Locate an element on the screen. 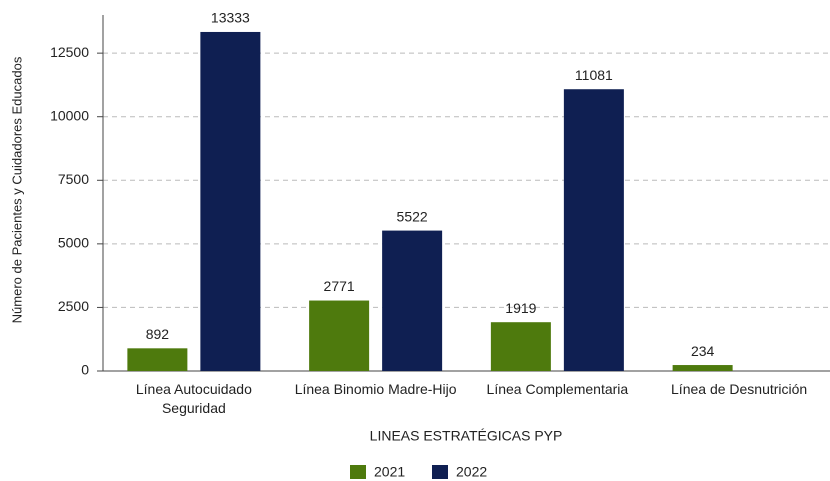  x-tick-label: Línea Binomio Madre-Hijo is located at coordinates (375, 389).